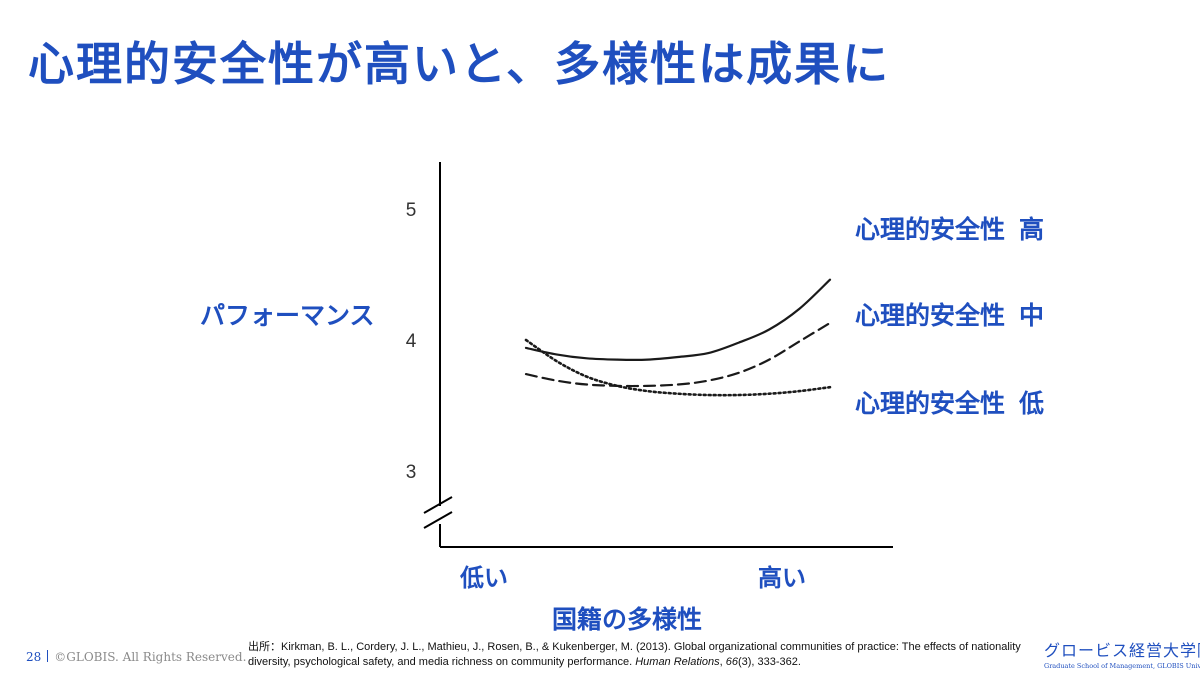 Image resolution: width=1200 pixels, height=675 pixels. Describe the element at coordinates (34, 657) in the screenshot. I see `page-number: 28` at that location.